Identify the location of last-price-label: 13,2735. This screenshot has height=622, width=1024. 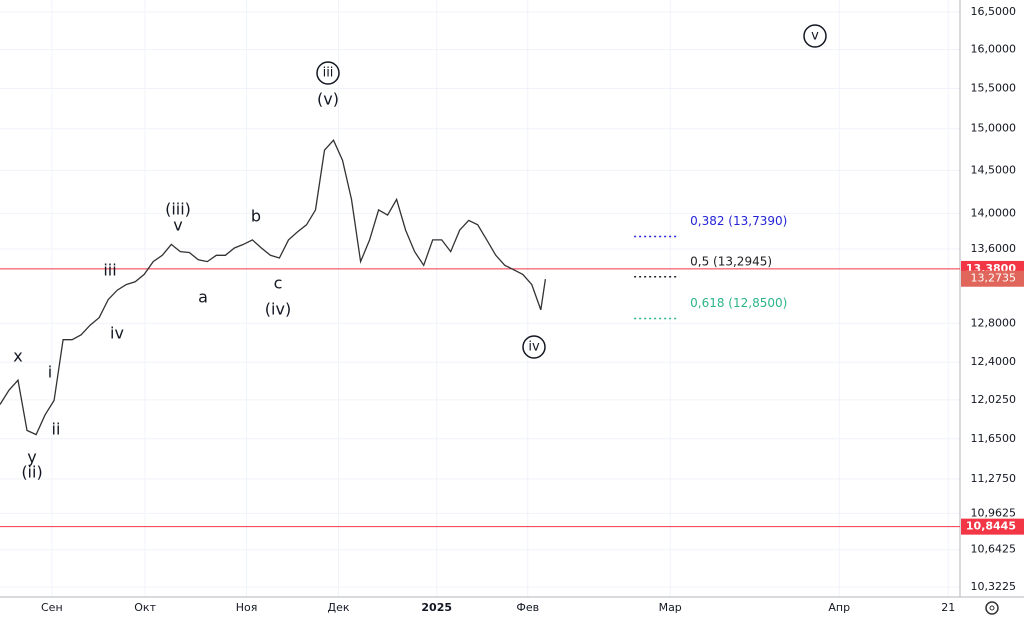
(994, 278).